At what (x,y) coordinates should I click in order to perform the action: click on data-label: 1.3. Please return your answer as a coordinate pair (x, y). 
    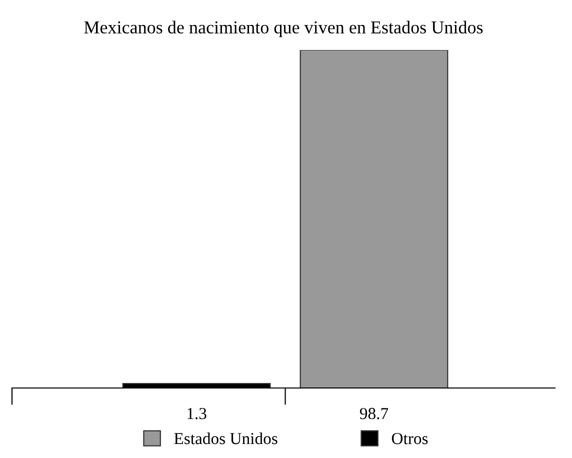
    Looking at the image, I should click on (197, 414).